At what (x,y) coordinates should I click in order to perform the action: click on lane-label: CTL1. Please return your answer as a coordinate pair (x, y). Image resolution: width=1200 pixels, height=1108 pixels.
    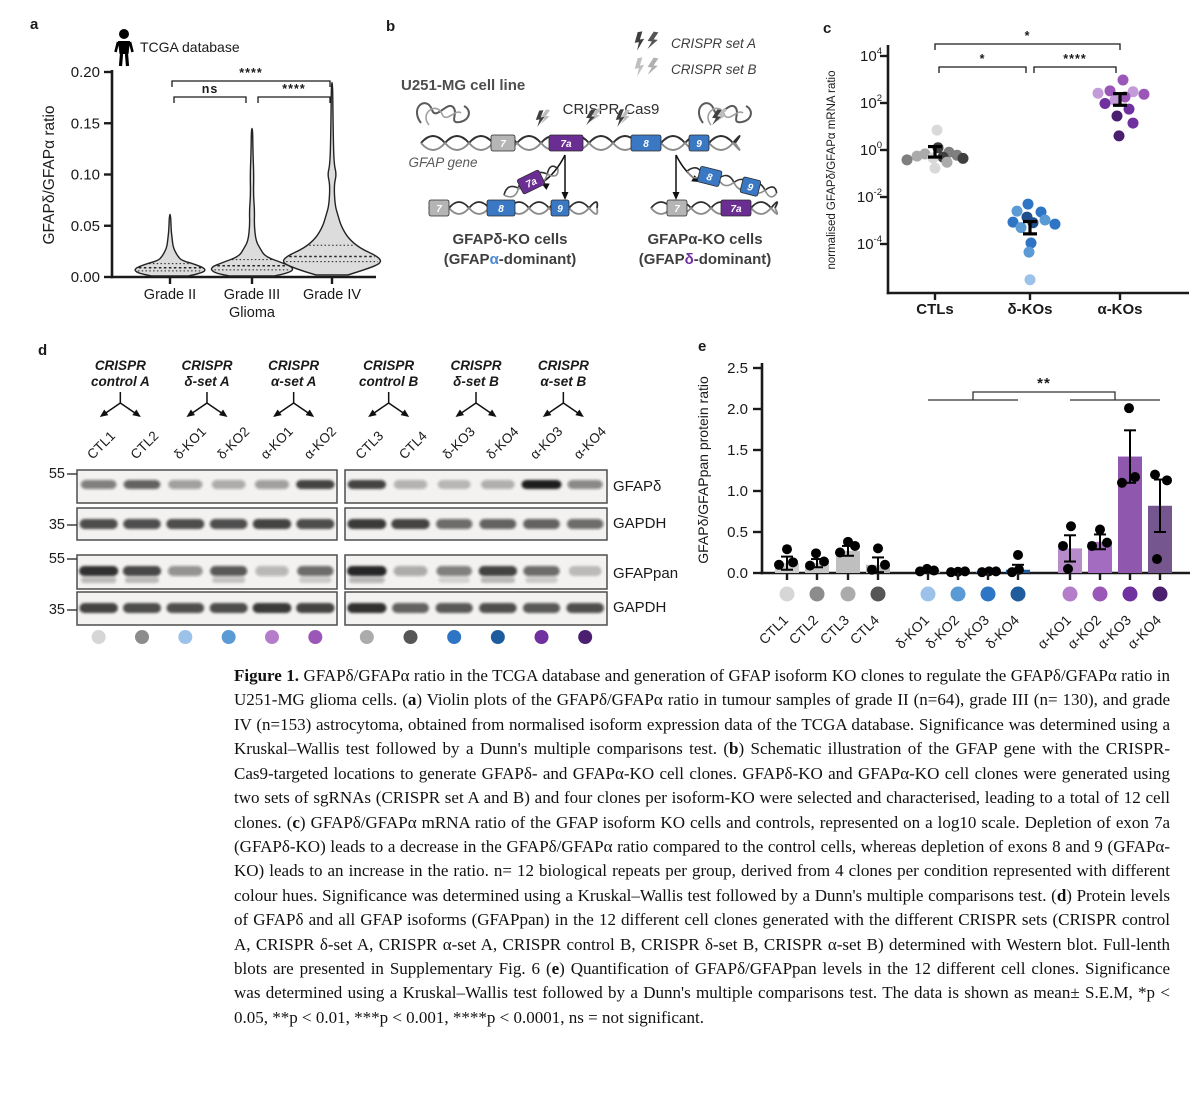
    Looking at the image, I should click on (101, 445).